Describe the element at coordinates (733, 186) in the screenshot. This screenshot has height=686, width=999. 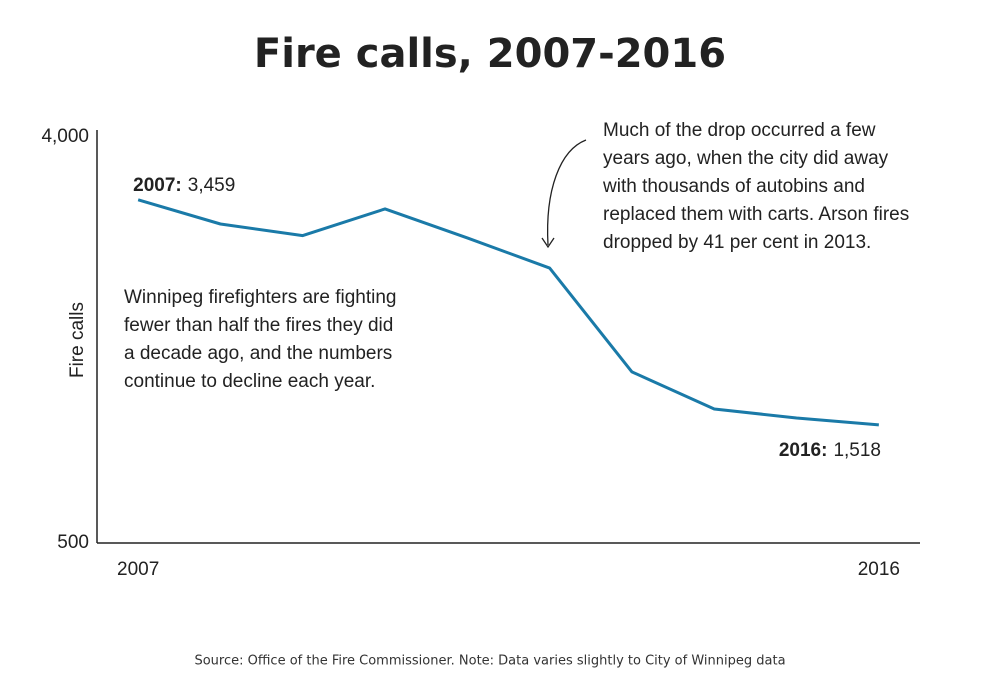
I see `annotation-line: with thousands of autobins and` at that location.